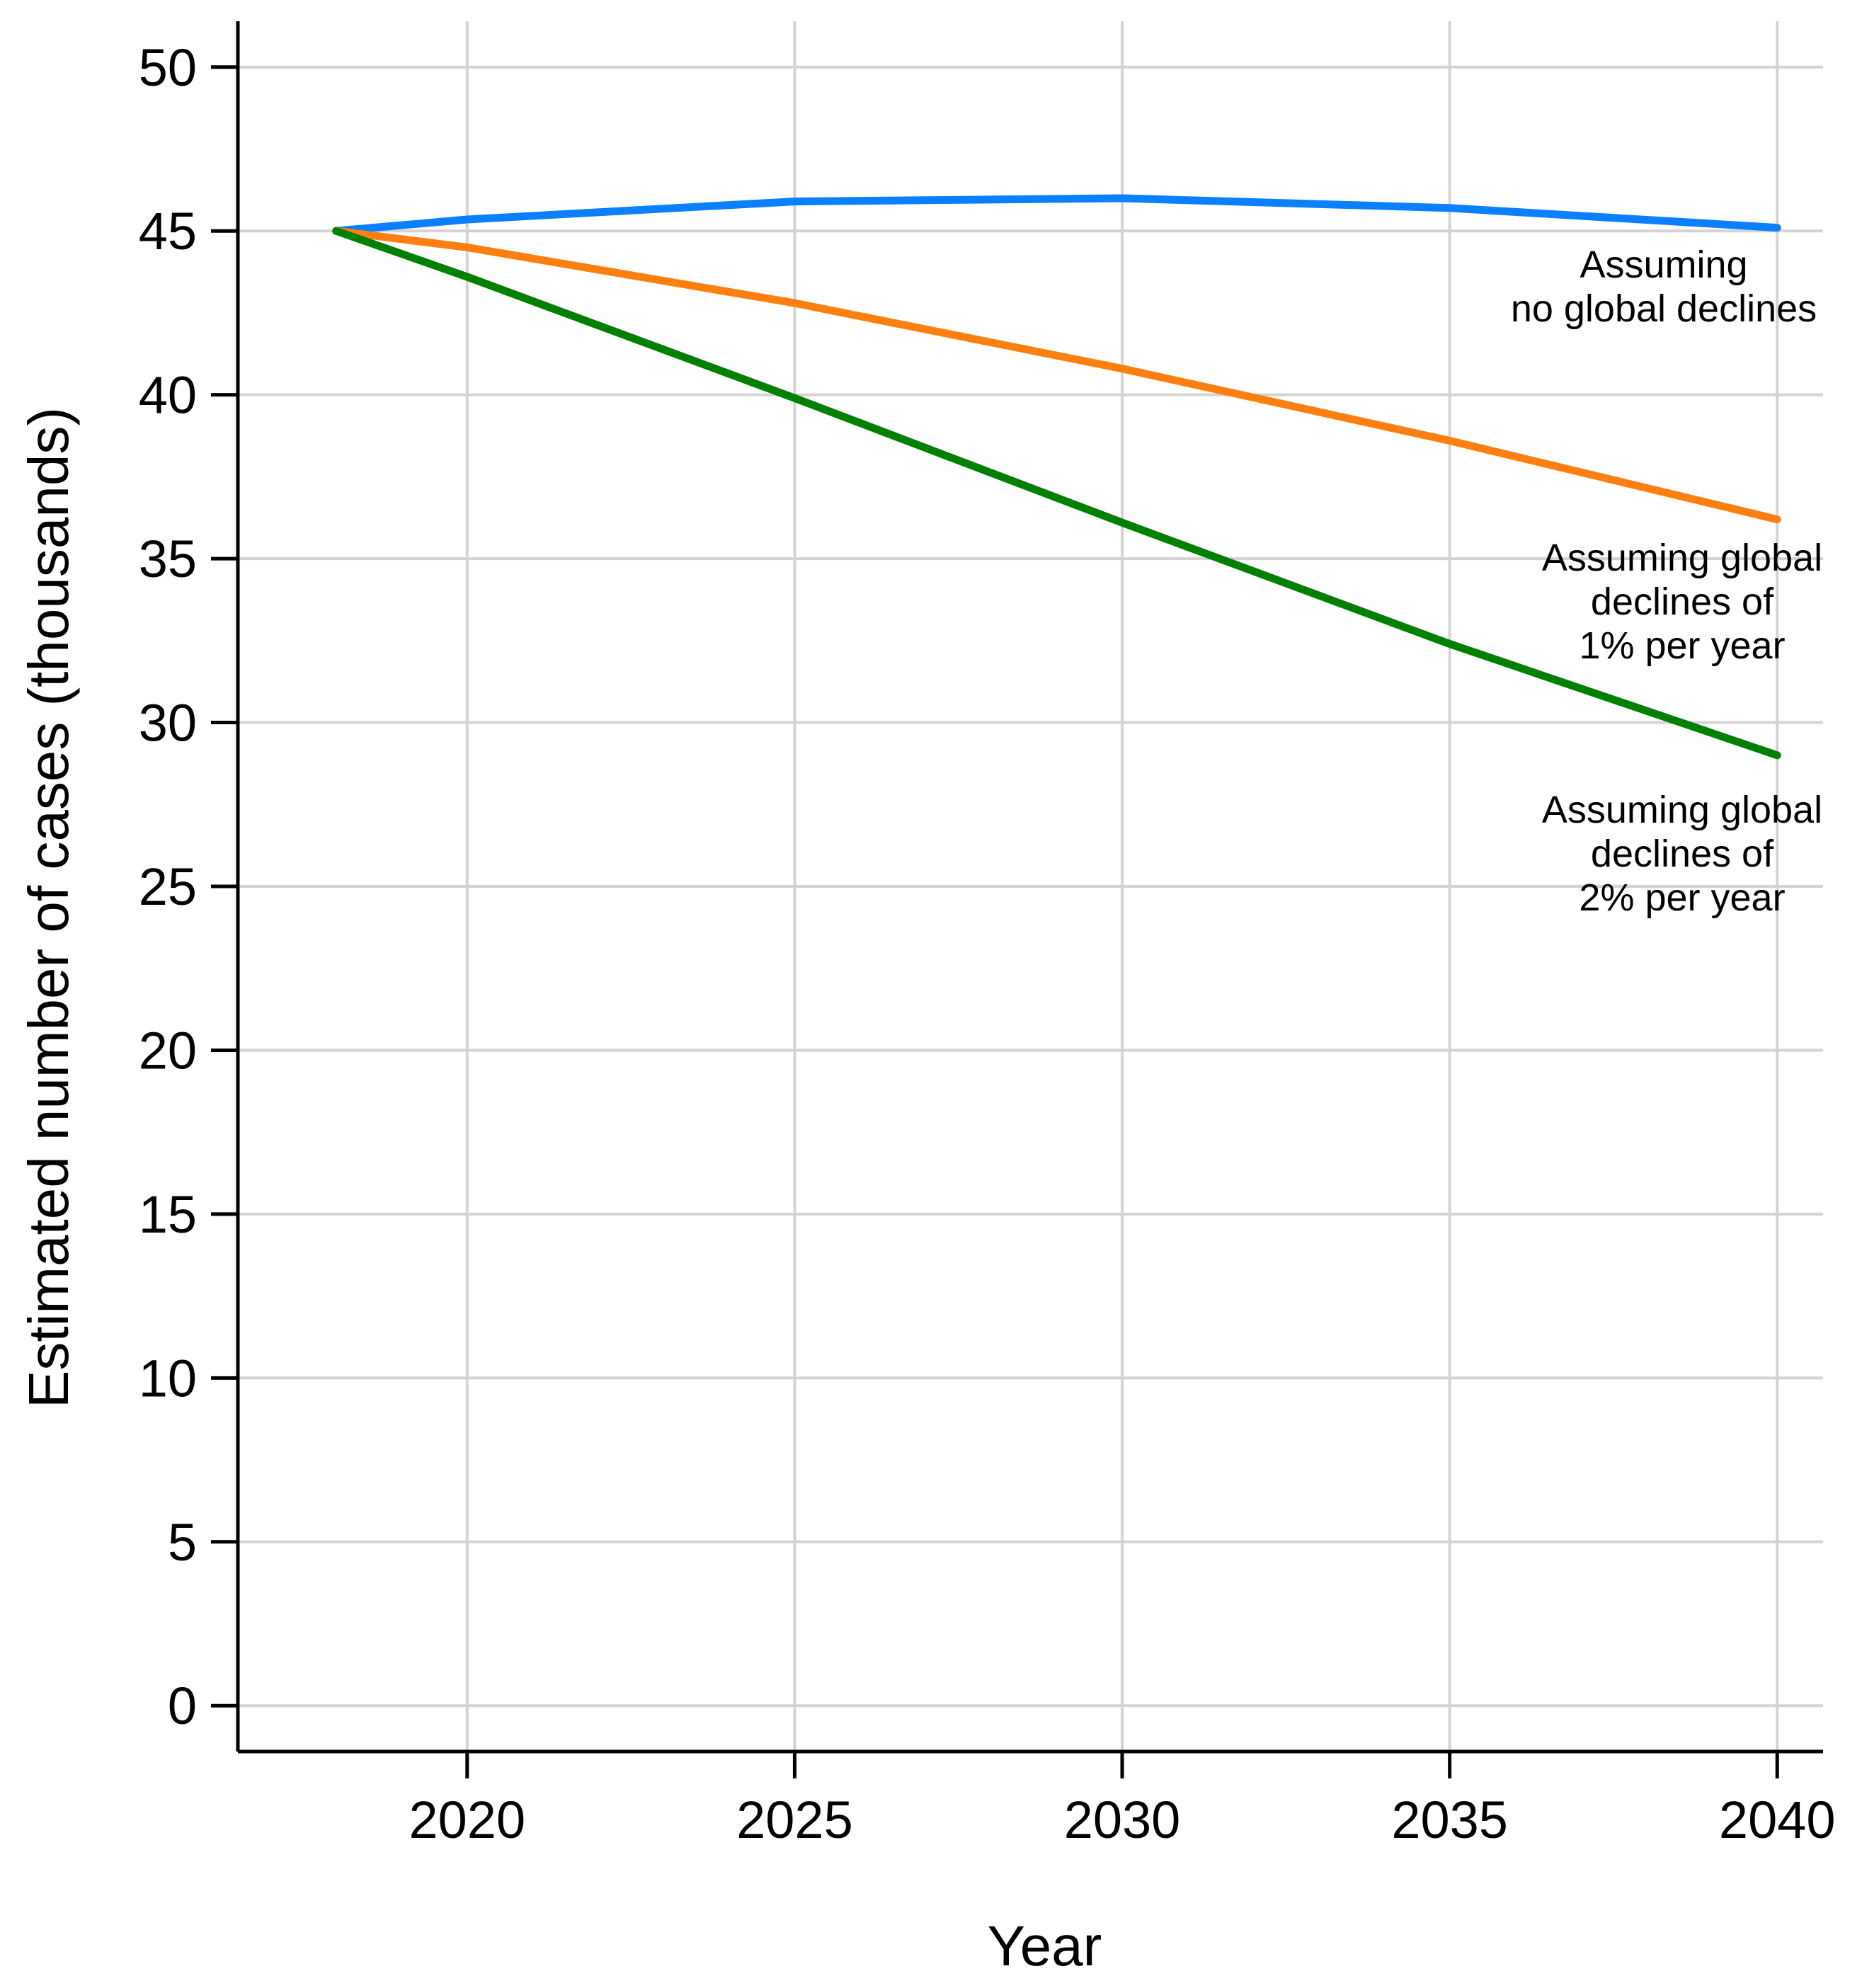 The height and width of the screenshot is (1988, 1862). I want to click on y-tick-label: 35, so click(168, 559).